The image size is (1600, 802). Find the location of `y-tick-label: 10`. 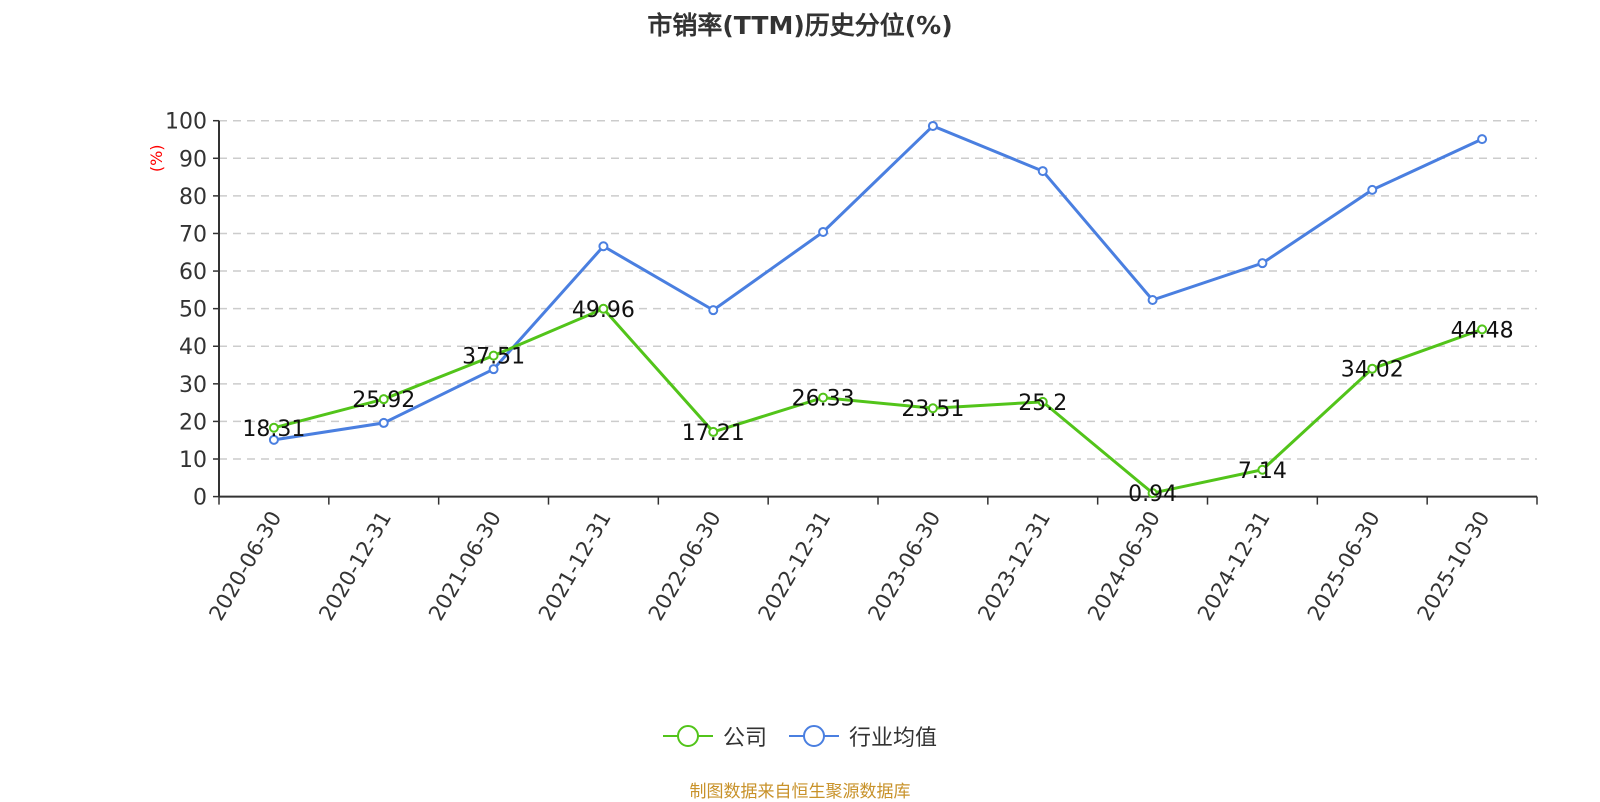

y-tick-label: 10 is located at coordinates (193, 460).